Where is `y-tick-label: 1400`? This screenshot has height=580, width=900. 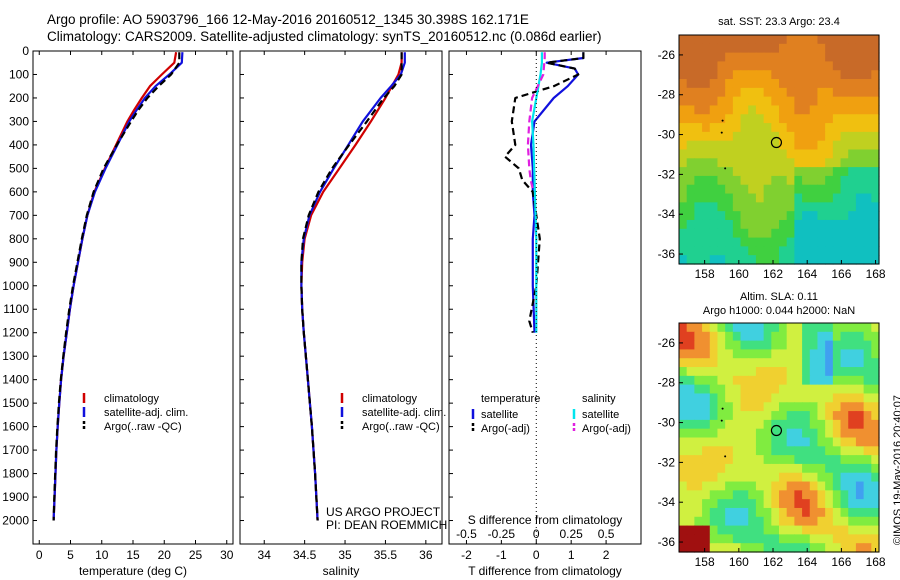 y-tick-label: 1400 is located at coordinates (15, 380).